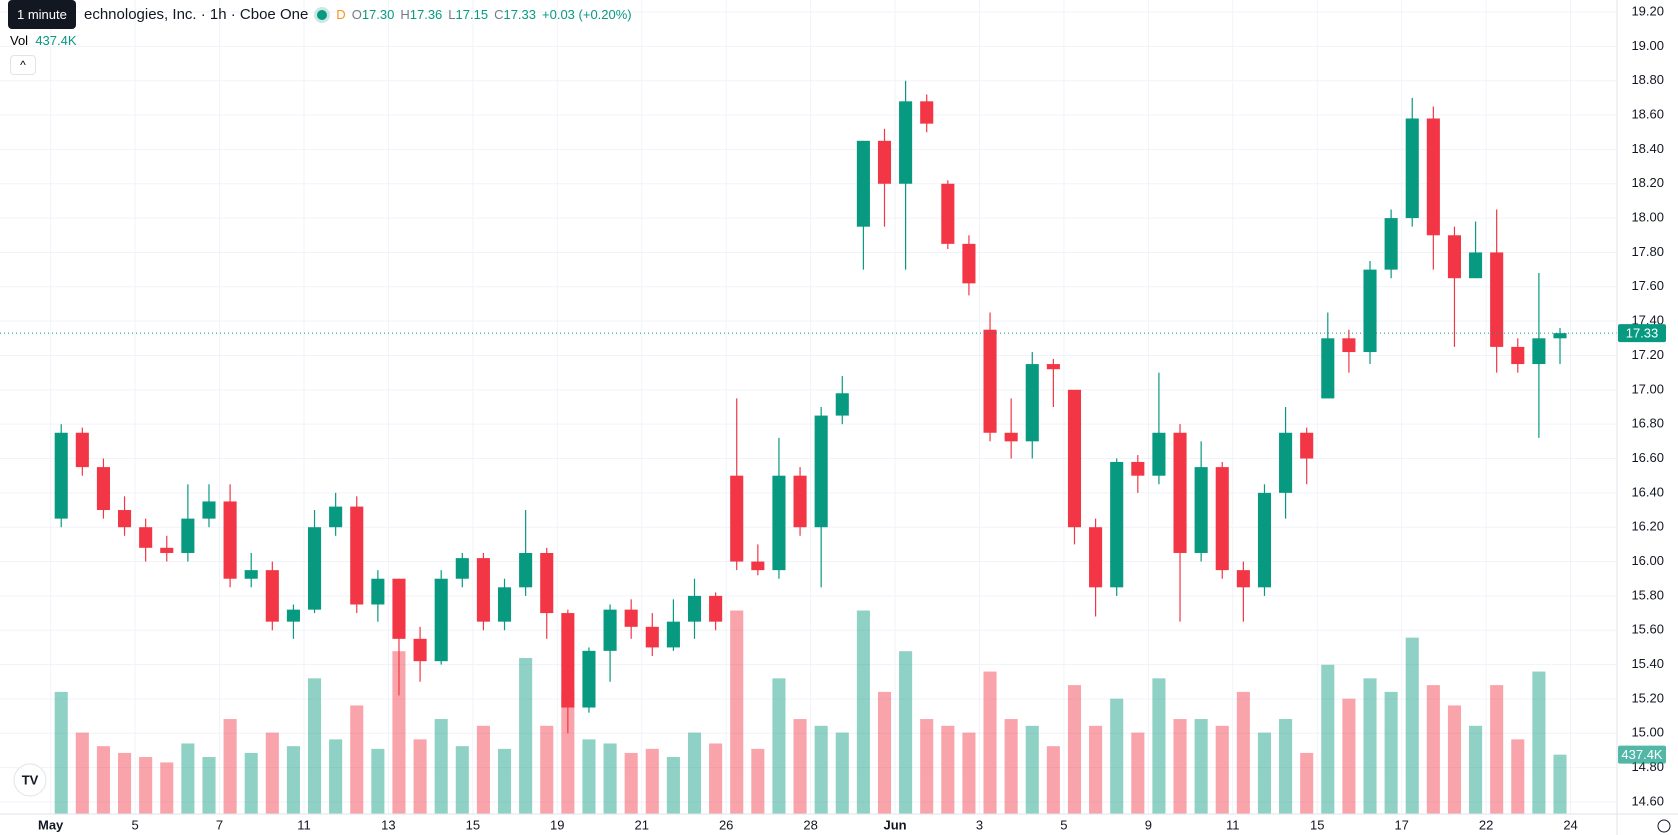  Describe the element at coordinates (894, 824) in the screenshot. I see `x-tick-label: Jun` at that location.